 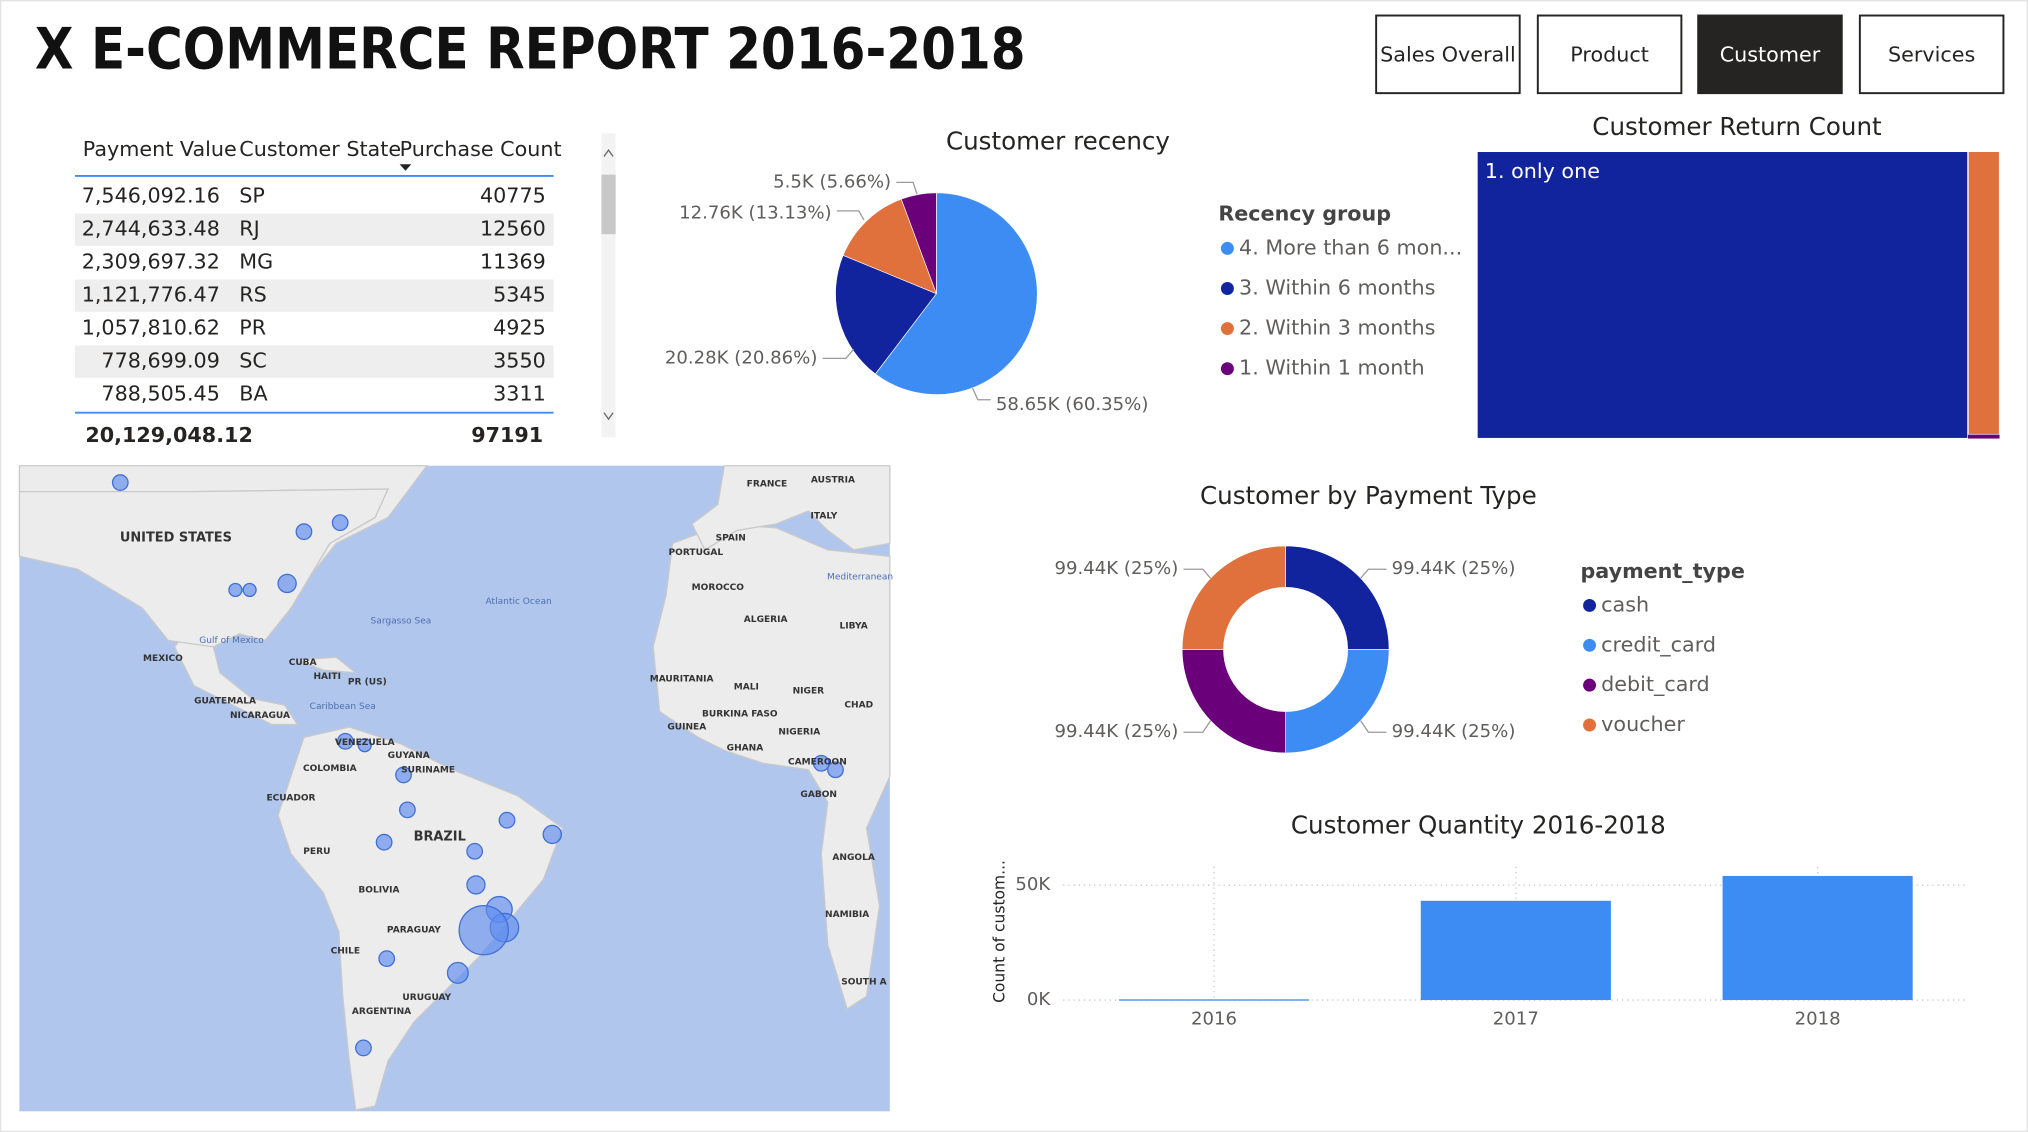 What do you see at coordinates (253, 361) in the screenshot?
I see `table-cell: SC` at bounding box center [253, 361].